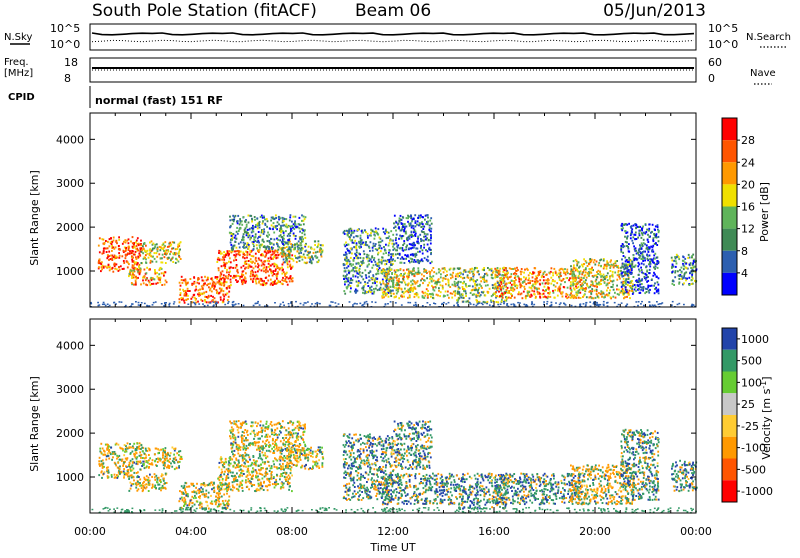  What do you see at coordinates (763, 73) in the screenshot?
I see `nave-label: Nave` at bounding box center [763, 73].